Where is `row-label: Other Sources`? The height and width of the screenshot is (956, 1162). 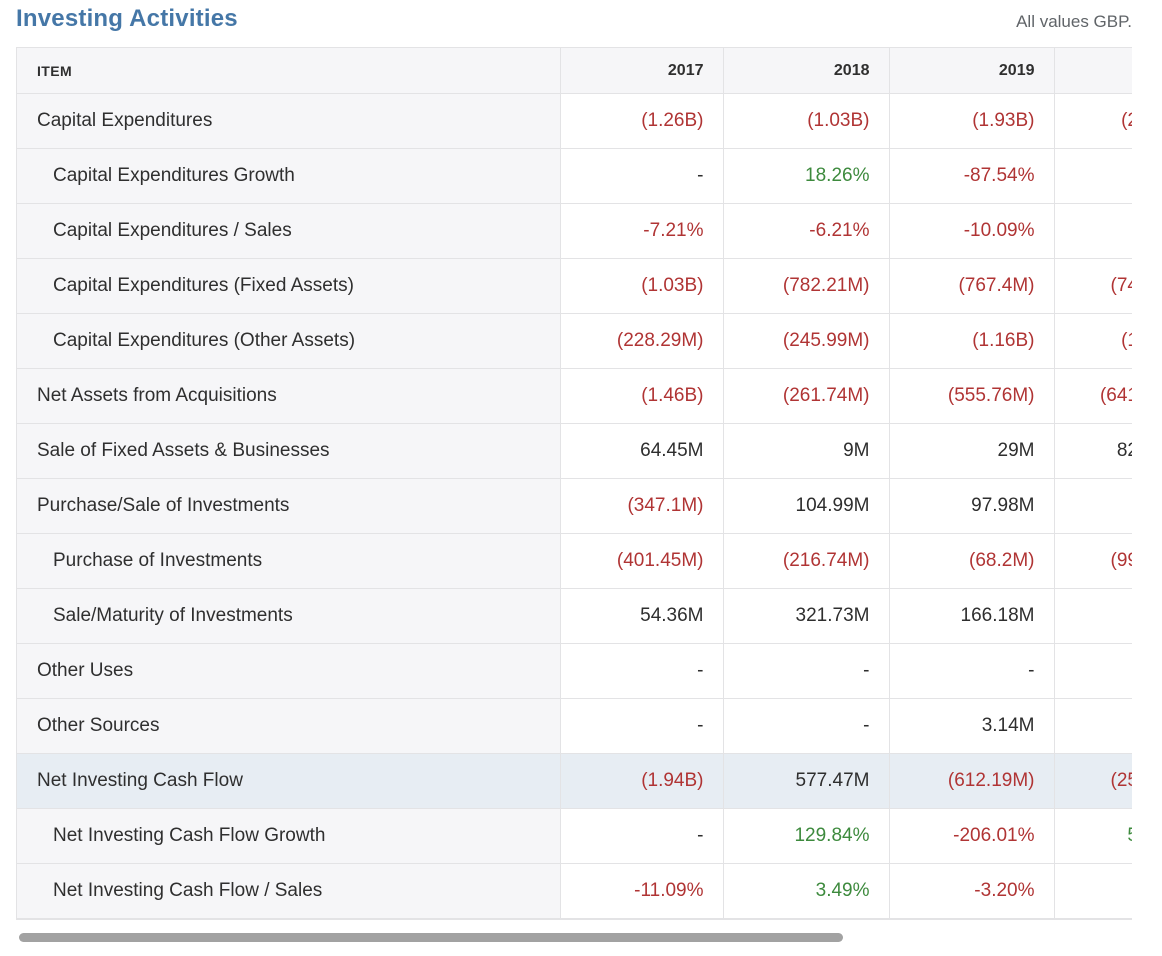 row-label: Other Sources is located at coordinates (288, 726).